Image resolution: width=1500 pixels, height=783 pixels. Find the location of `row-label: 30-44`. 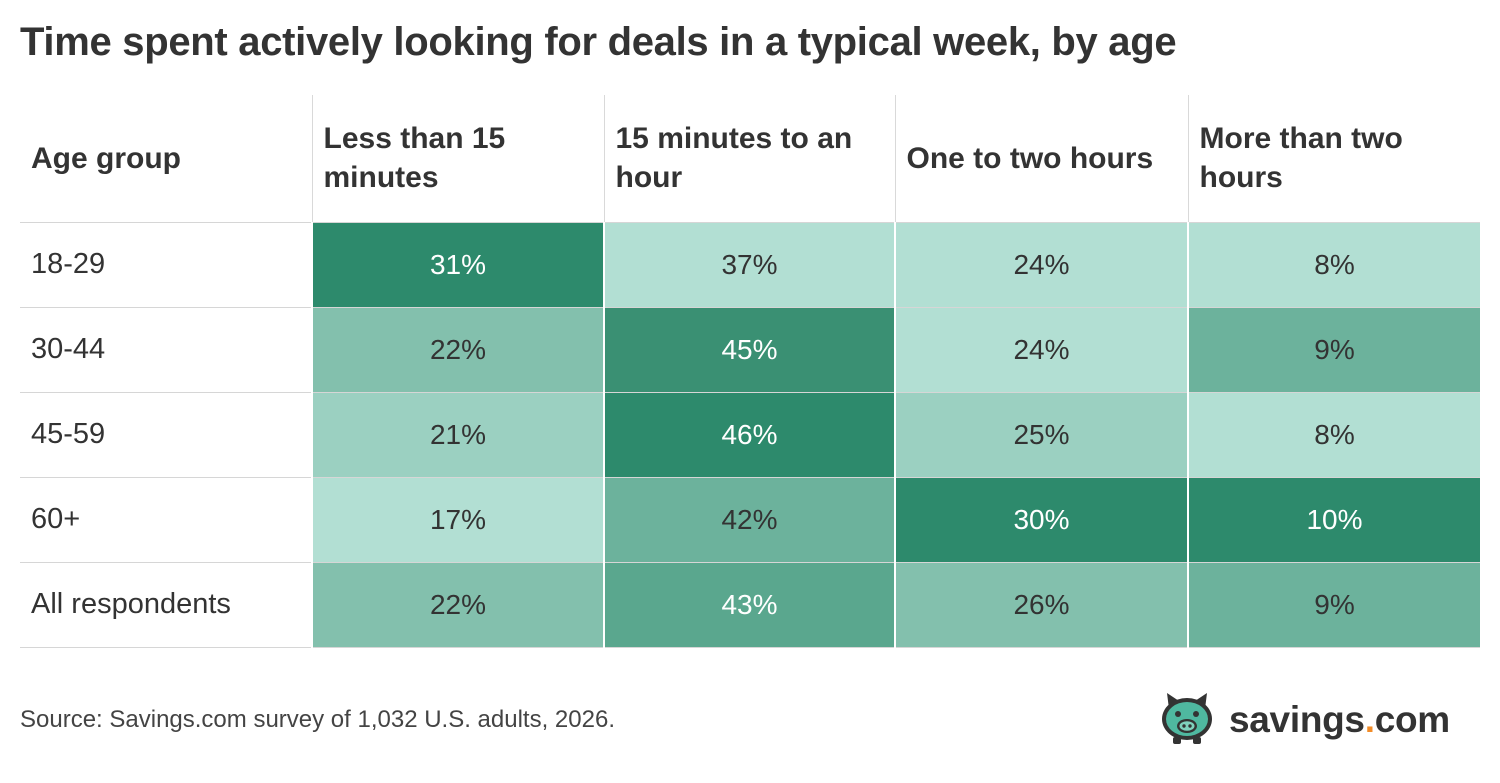

row-label: 30-44 is located at coordinates (166, 350).